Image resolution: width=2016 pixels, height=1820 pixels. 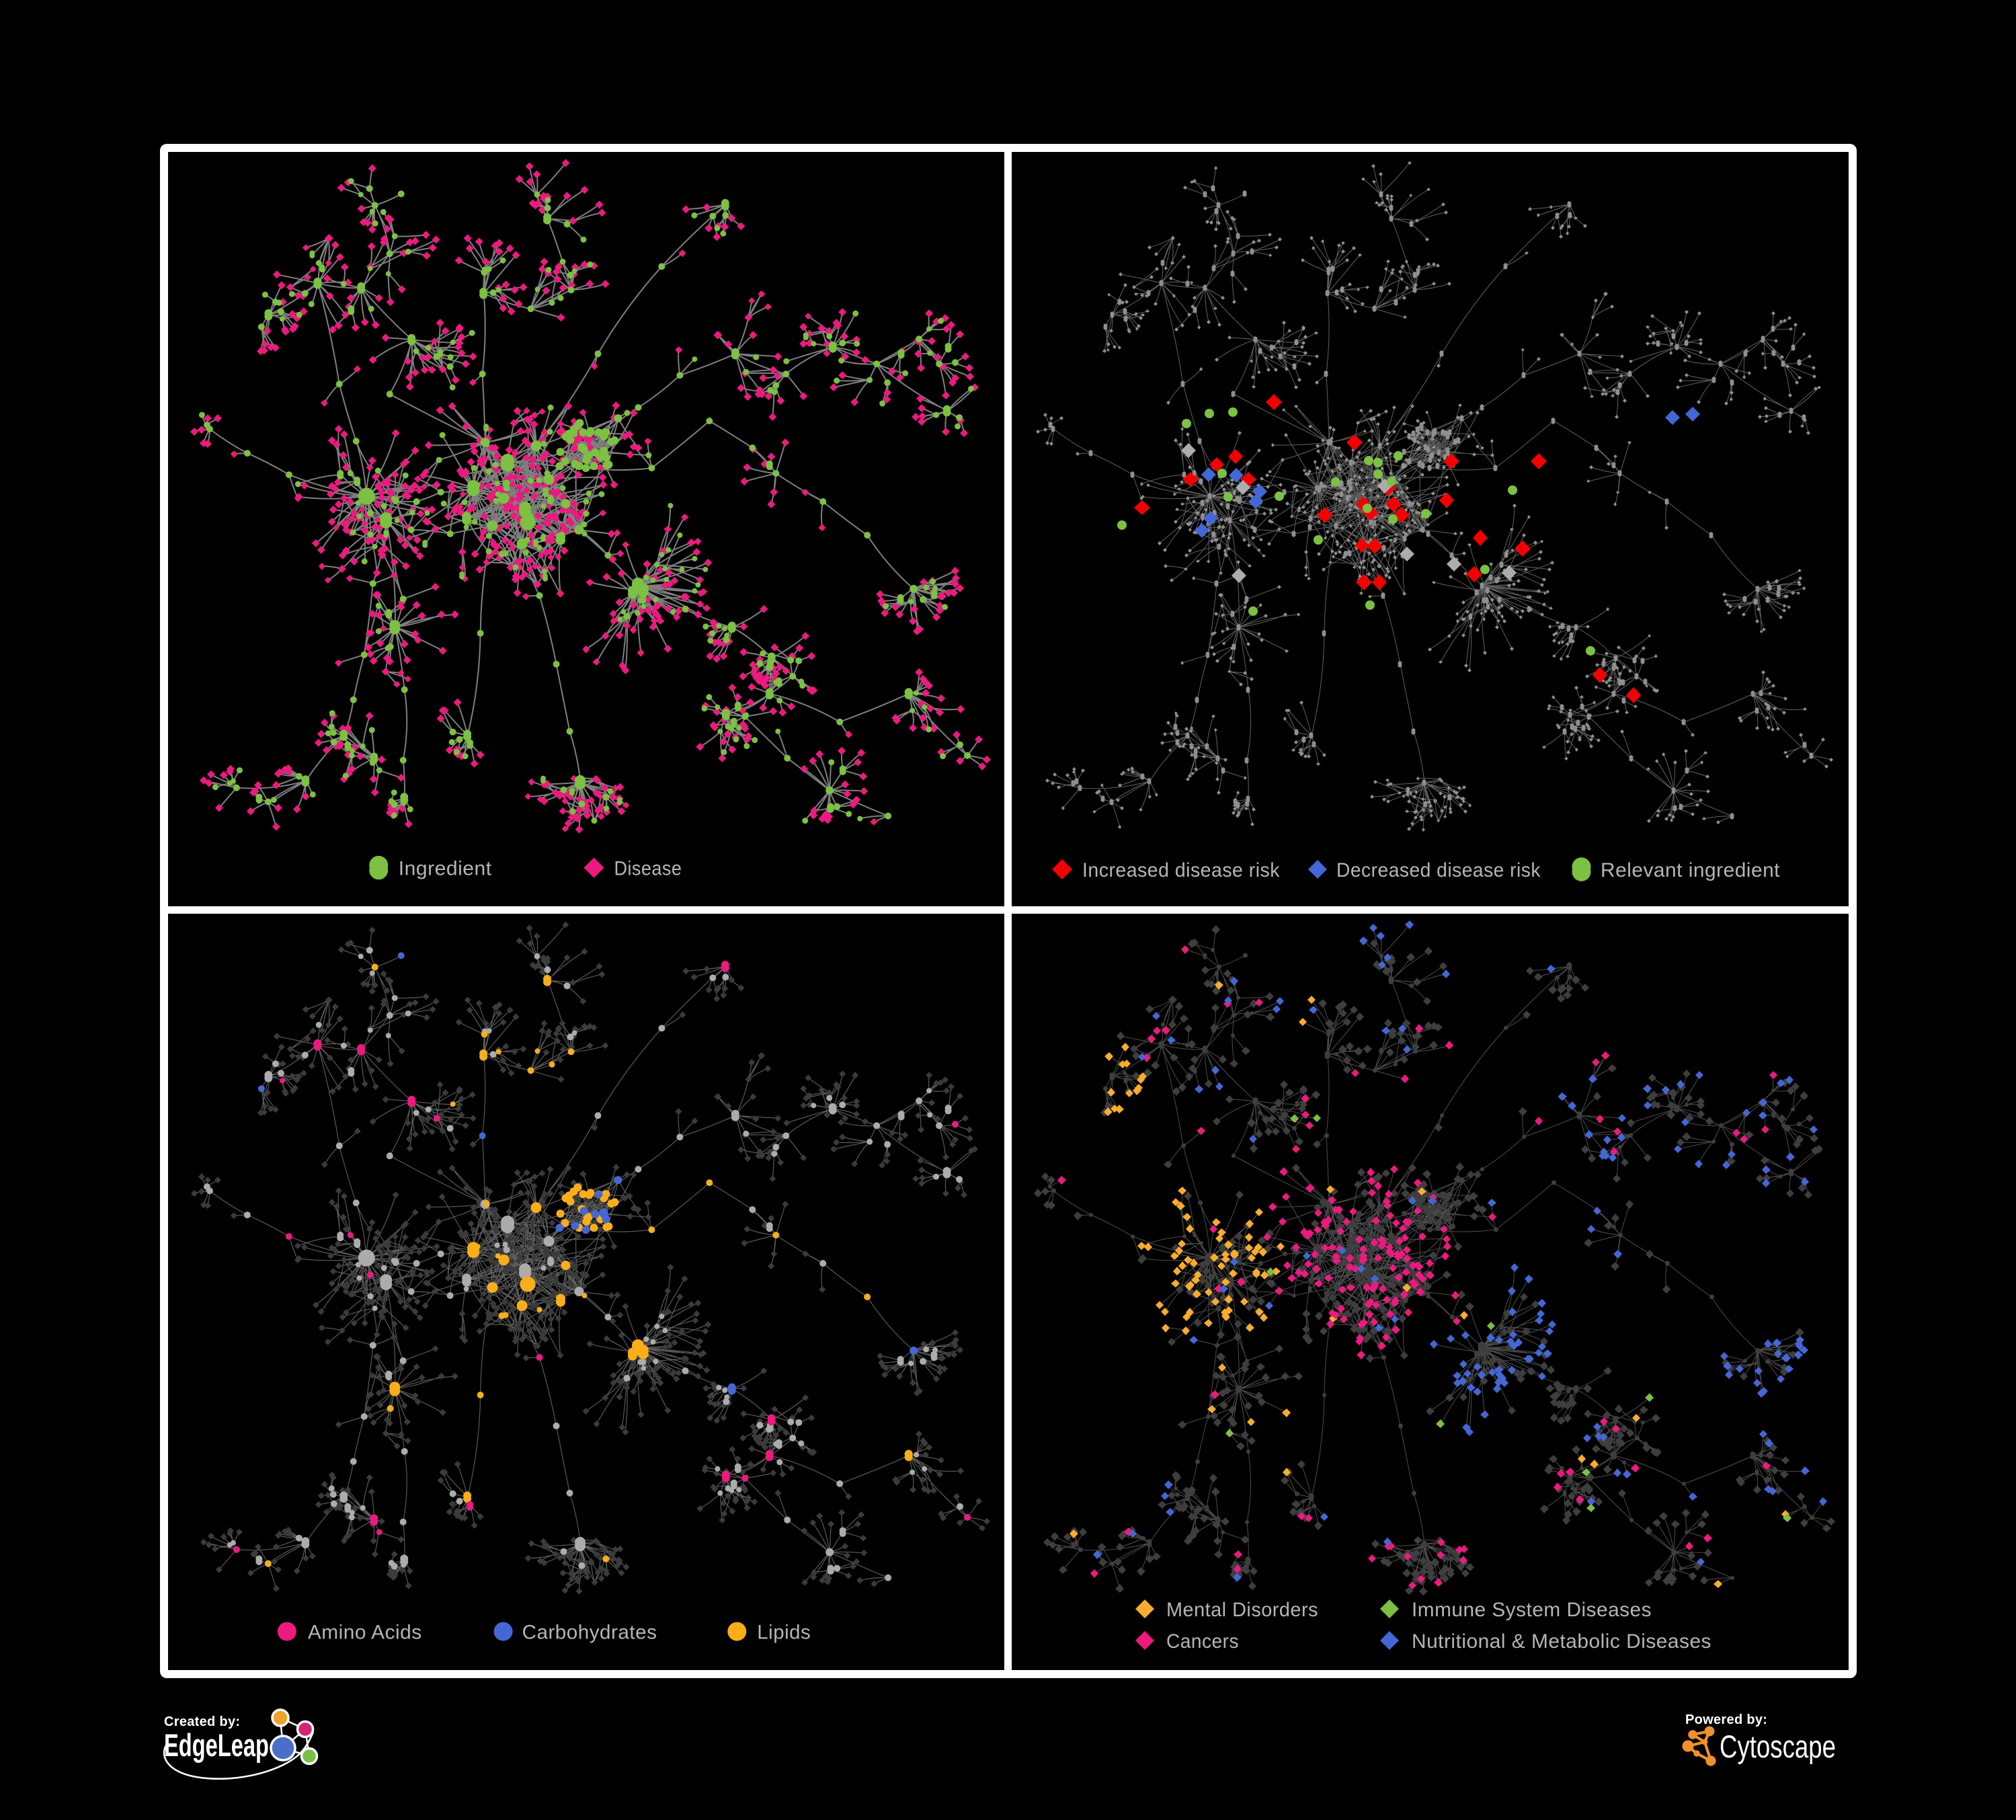 I want to click on svg-text: Decreased disease risk, so click(x=1438, y=870).